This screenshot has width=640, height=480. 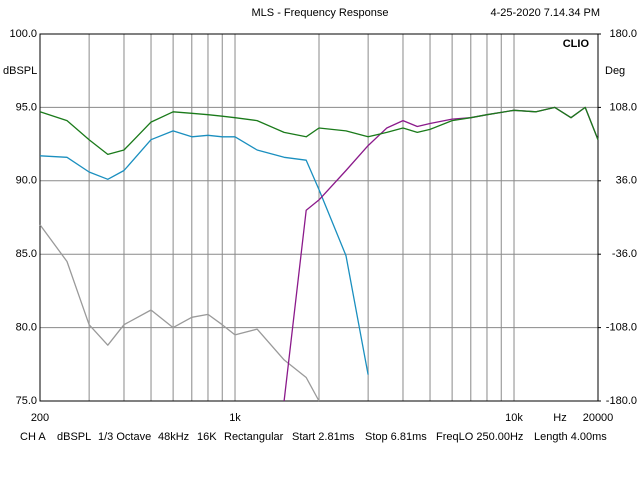 What do you see at coordinates (74, 437) in the screenshot?
I see `status-item: dBSPL` at bounding box center [74, 437].